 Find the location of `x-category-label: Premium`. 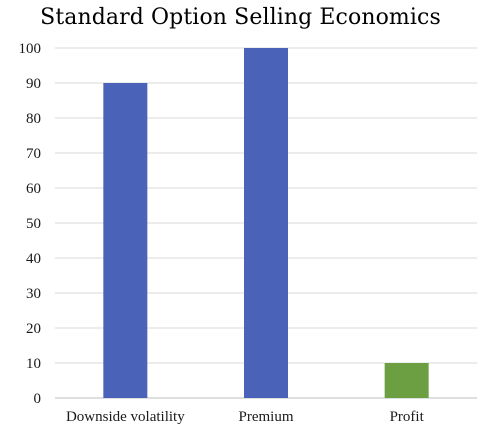

x-category-label: Premium is located at coordinates (266, 417).